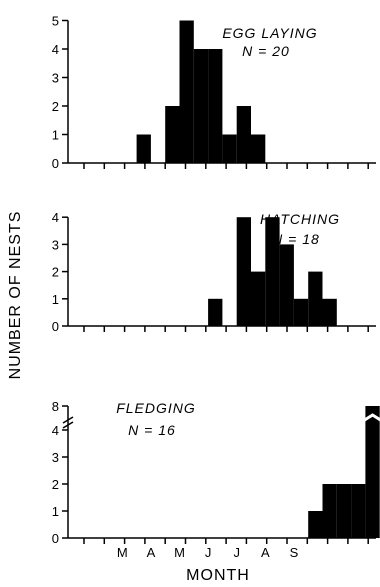  I want to click on axis-break-mark, so click(68, 422).